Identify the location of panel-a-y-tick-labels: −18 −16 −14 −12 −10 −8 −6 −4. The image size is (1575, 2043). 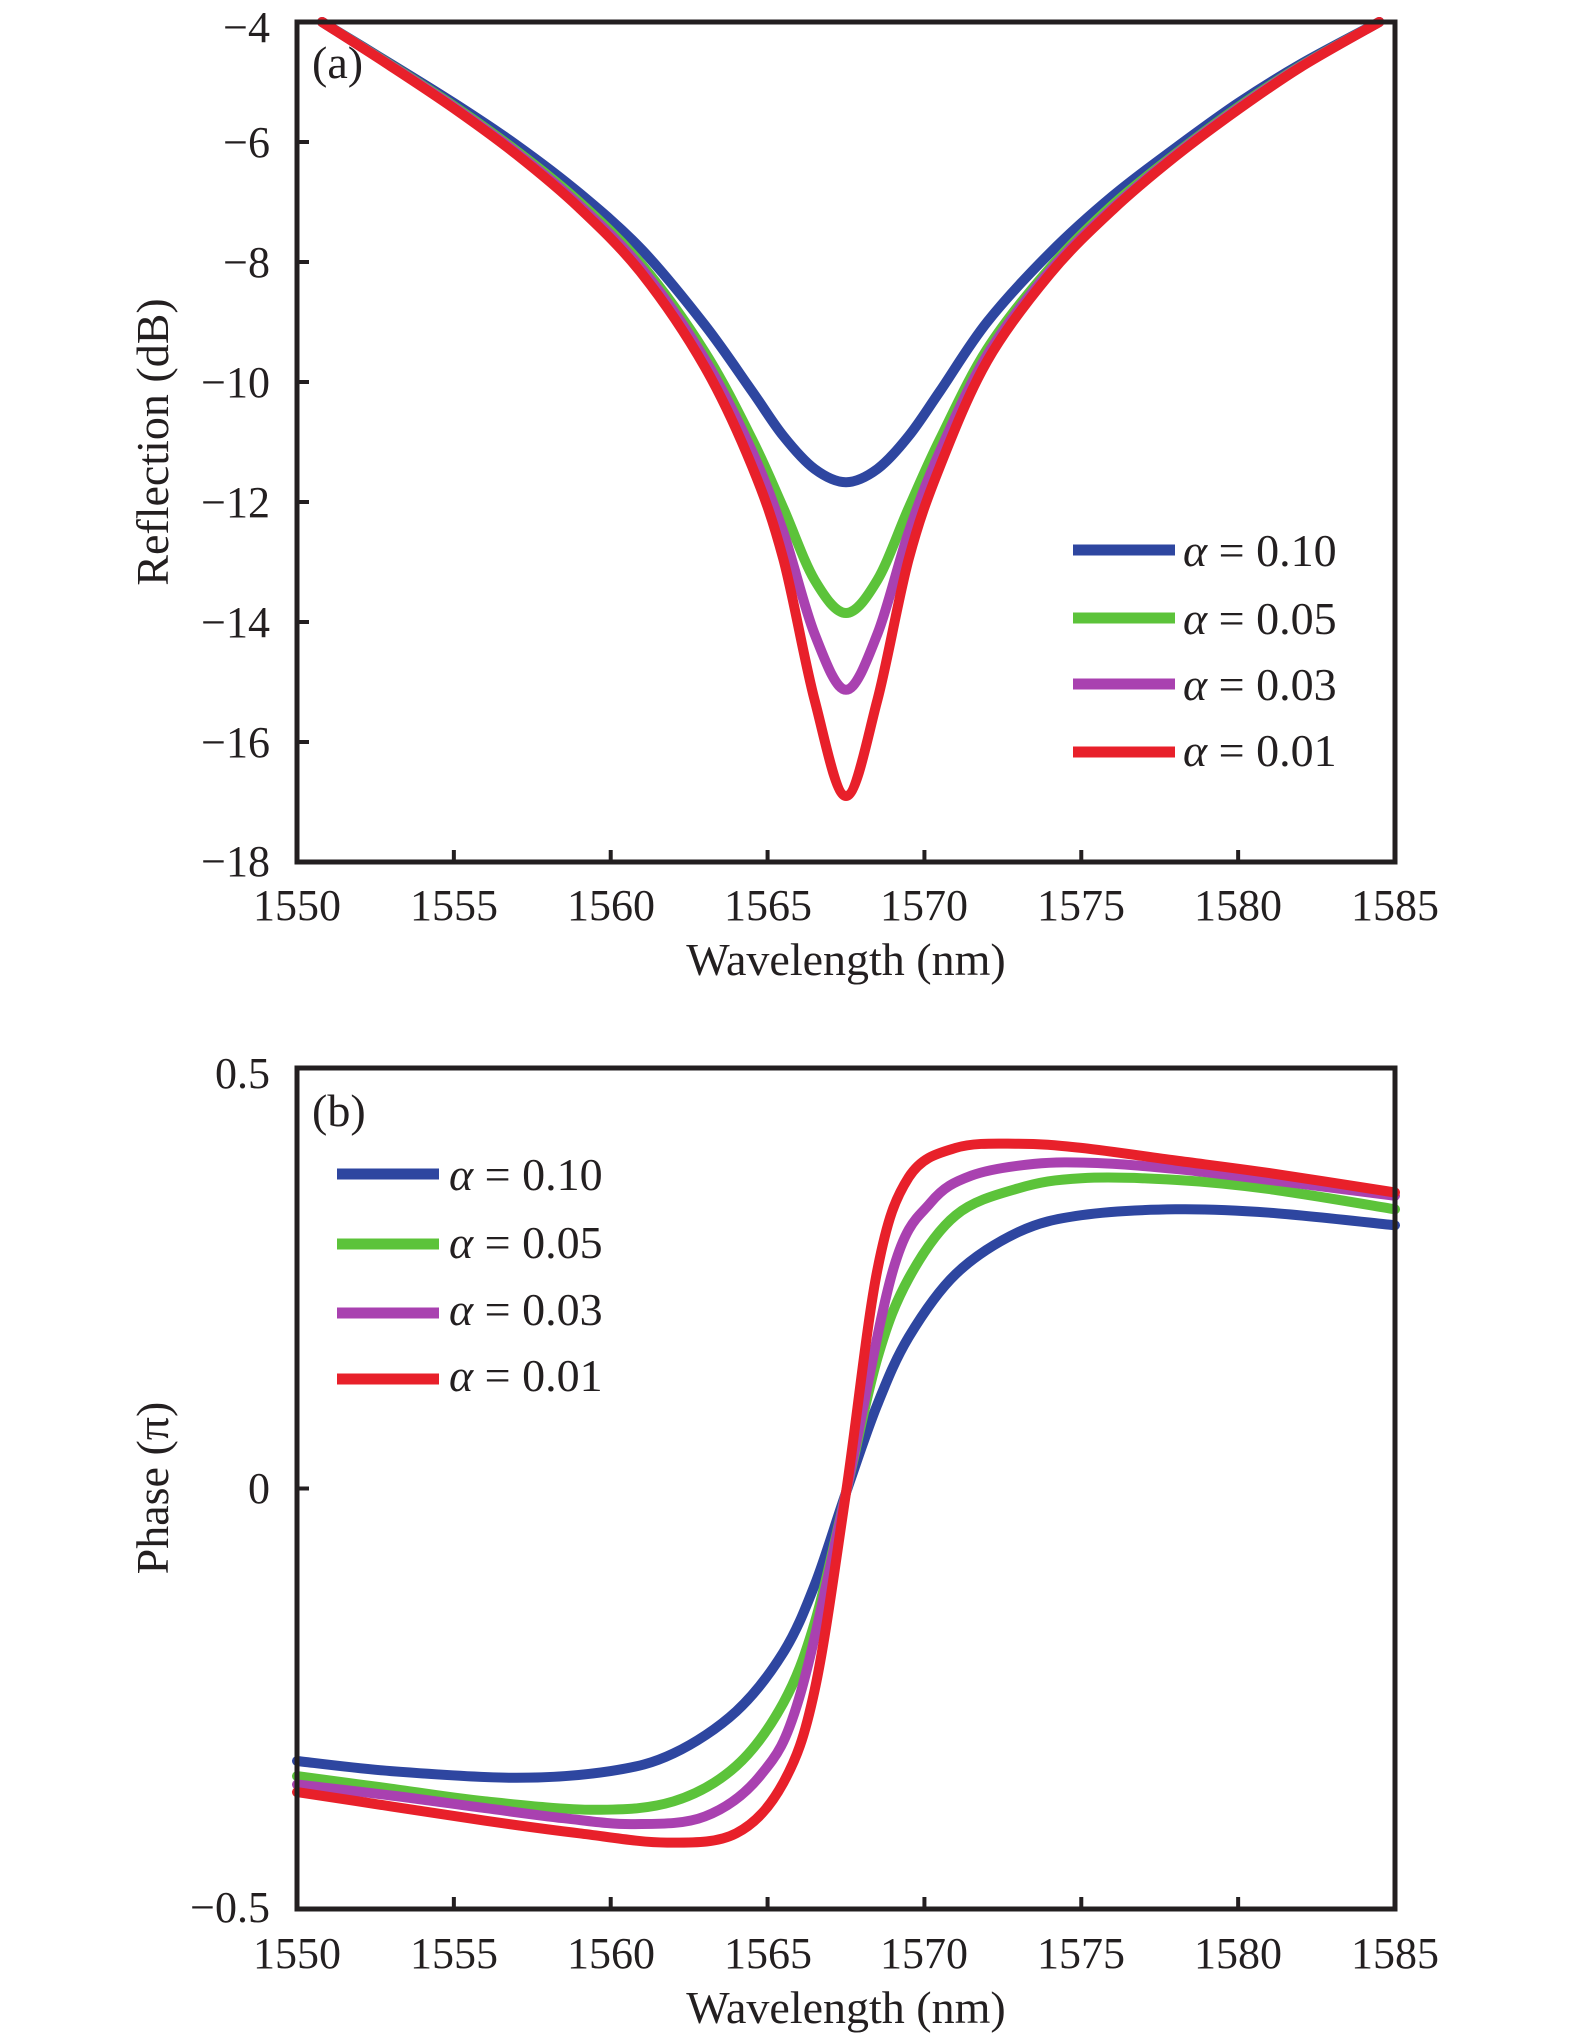
(235, 444).